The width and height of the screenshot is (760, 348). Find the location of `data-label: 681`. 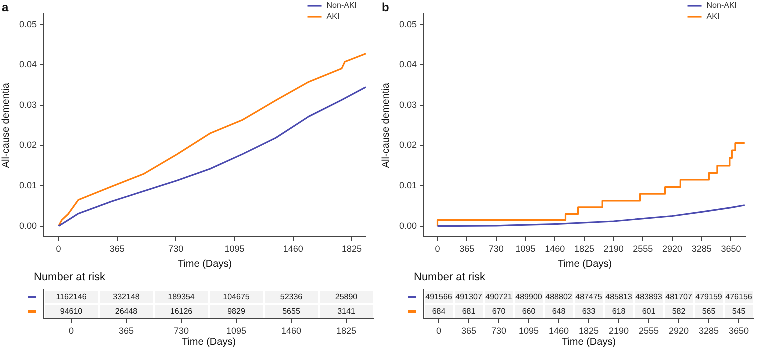

data-label: 681 is located at coordinates (469, 311).